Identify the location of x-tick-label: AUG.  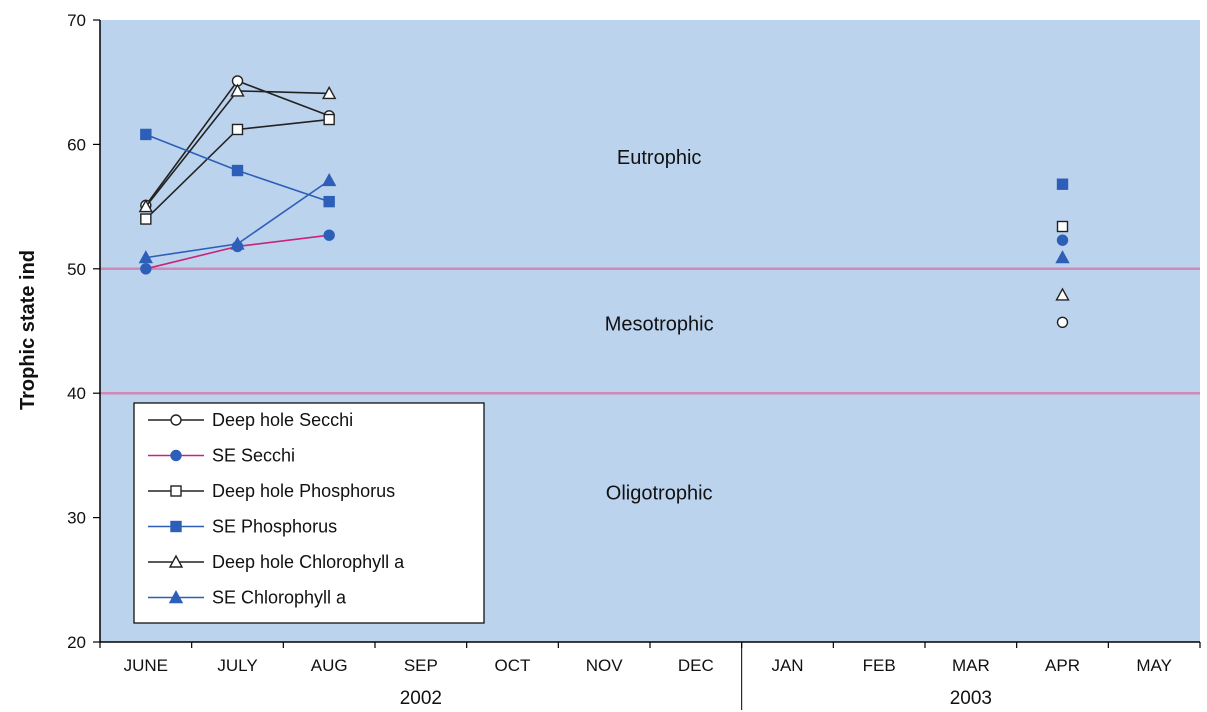
(329, 665).